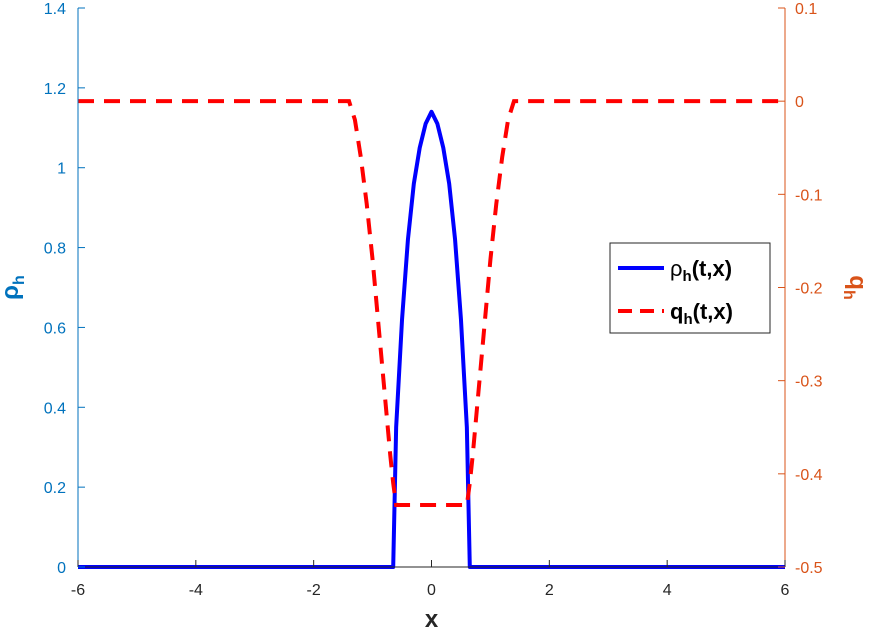 Image resolution: width=872 pixels, height=630 pixels. Describe the element at coordinates (857, 282) in the screenshot. I see `right-y-axis-title-main: q` at that location.